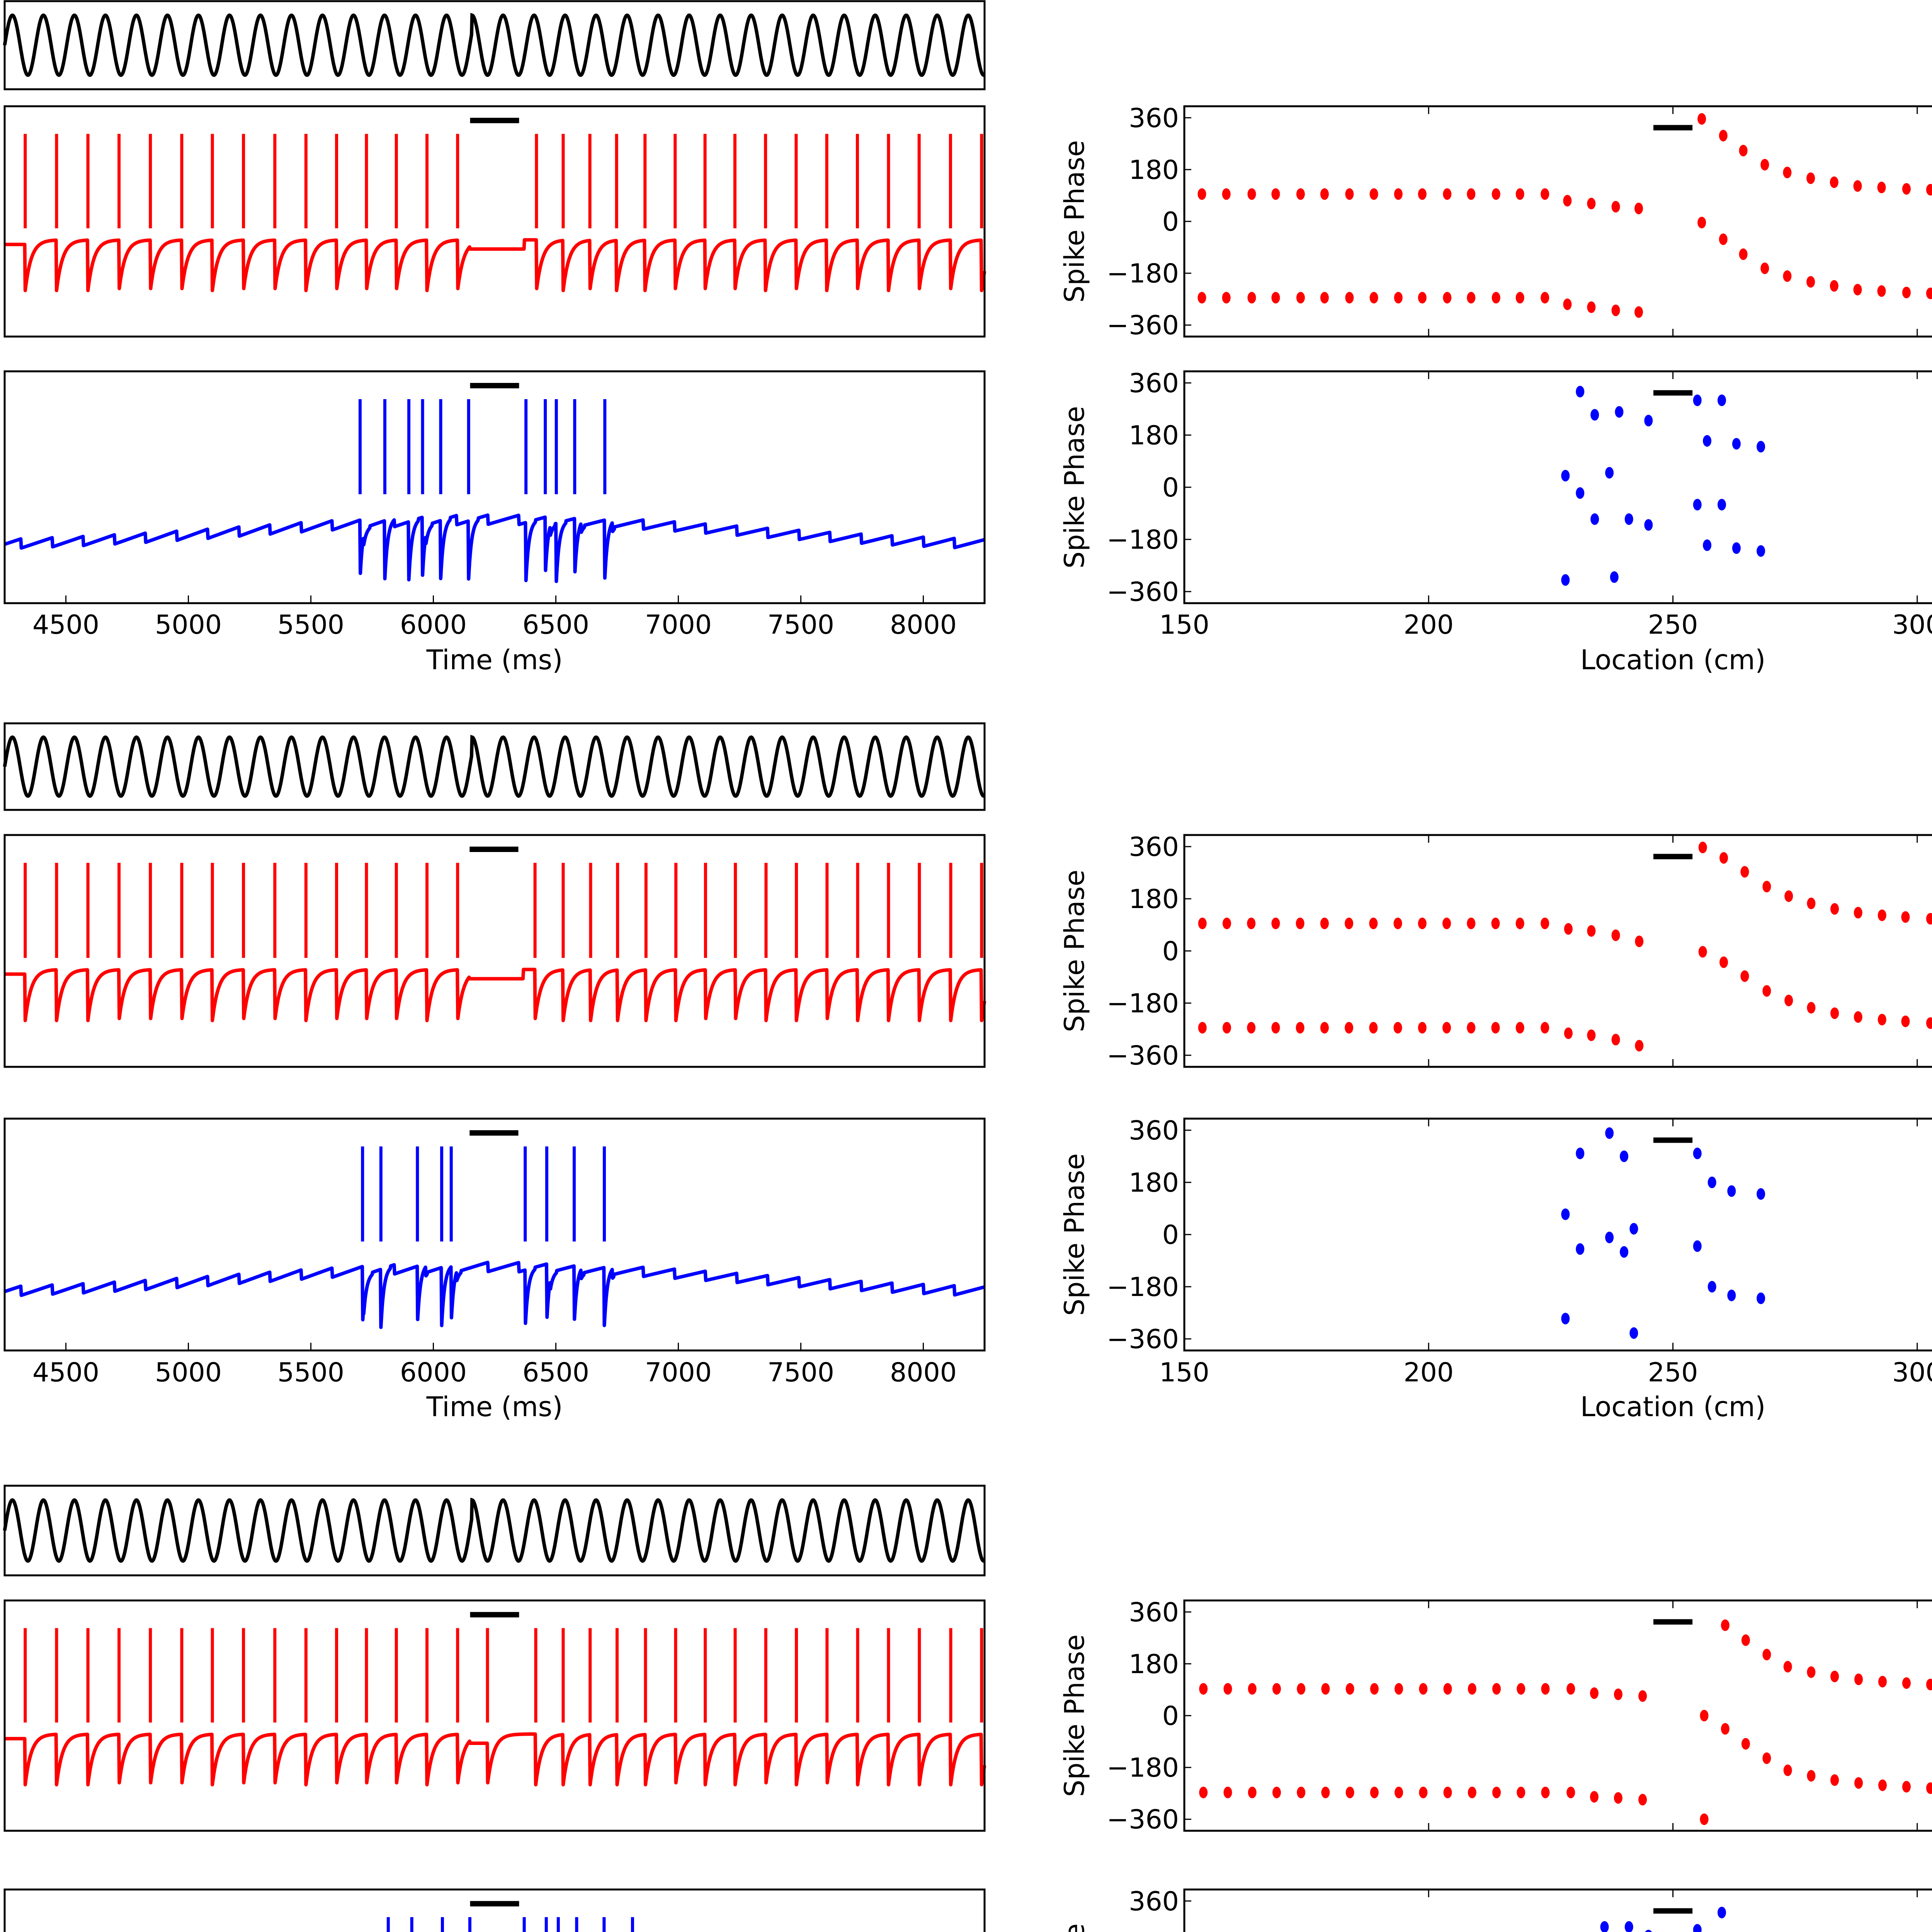  What do you see at coordinates (1496, 951) in the screenshot?
I see `pyramidal-phase-panel: 360 180 0 −180 −360 Spike Phase` at bounding box center [1496, 951].